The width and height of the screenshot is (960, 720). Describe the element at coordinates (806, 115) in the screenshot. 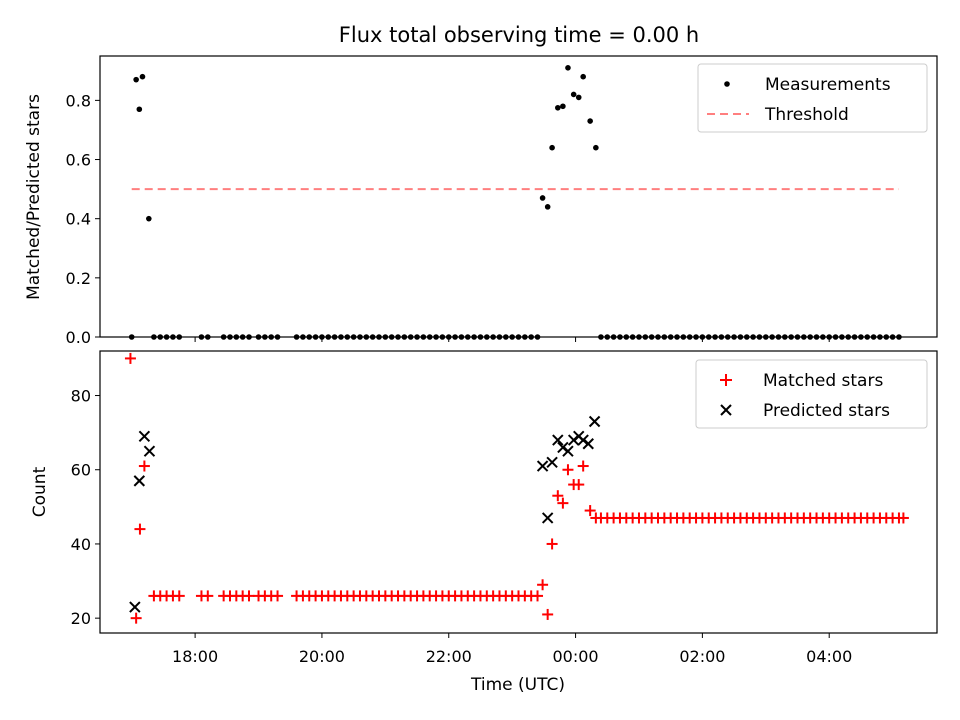

I see `legend-threshold-label: Threshold` at that location.